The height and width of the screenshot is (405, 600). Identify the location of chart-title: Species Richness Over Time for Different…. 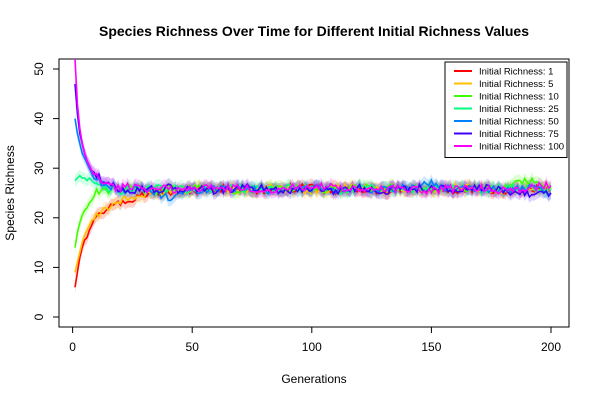
(314, 31).